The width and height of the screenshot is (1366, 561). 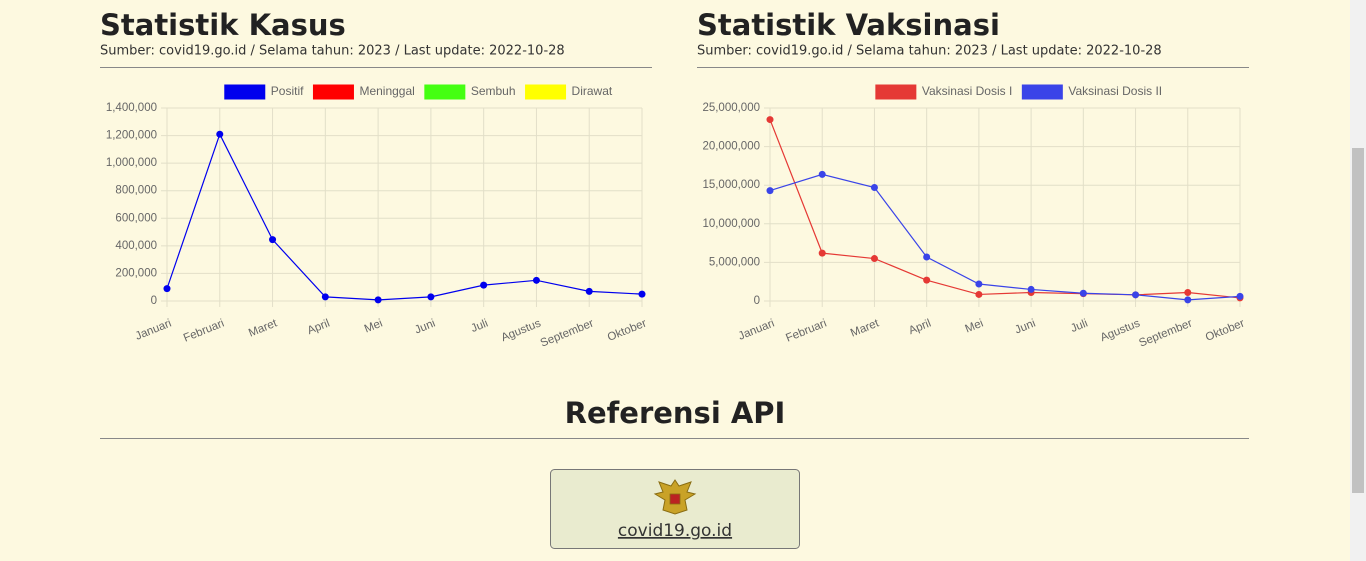 I want to click on scrollbar, so click(x=1358, y=280).